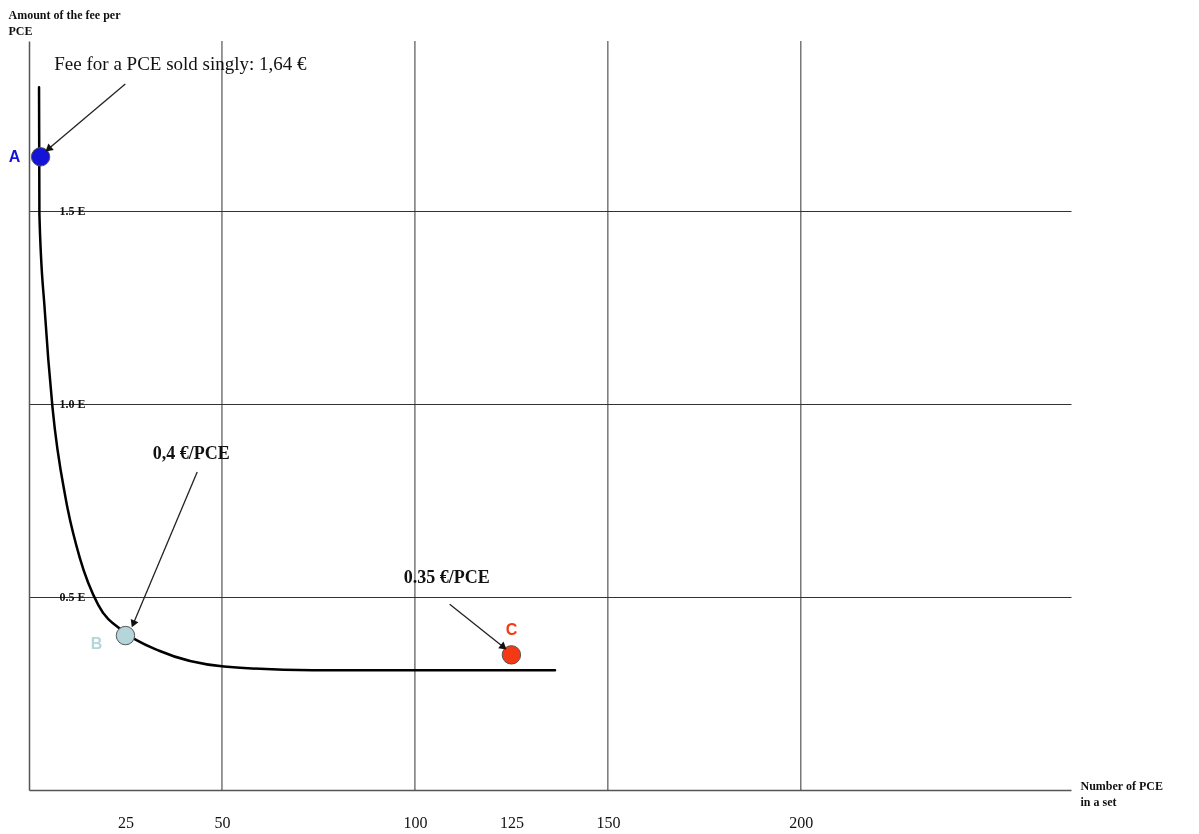  I want to click on x-tick-label: 150, so click(608, 822).